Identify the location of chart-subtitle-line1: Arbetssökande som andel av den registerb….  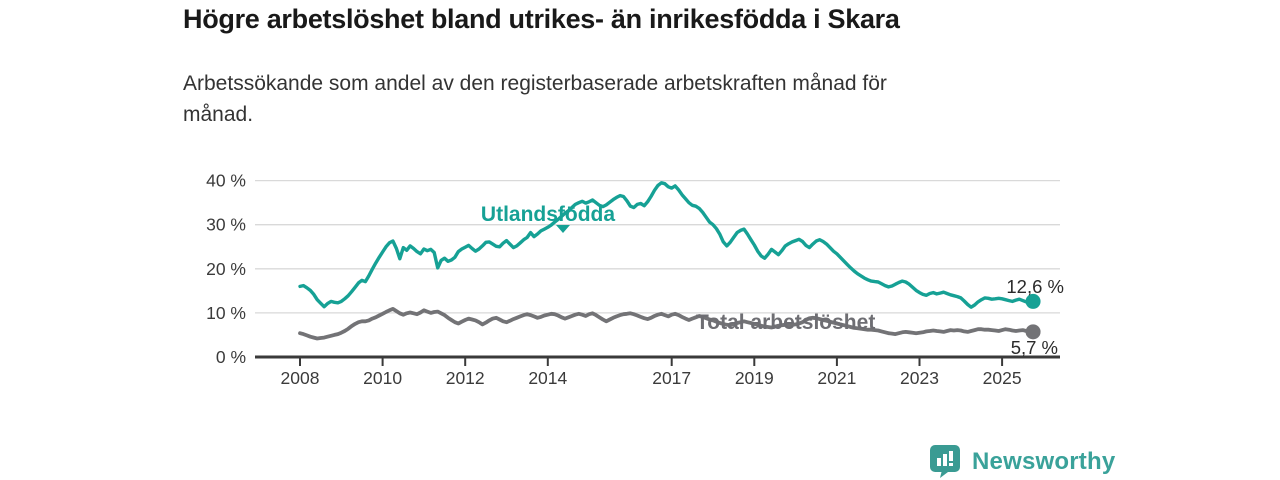
(535, 83).